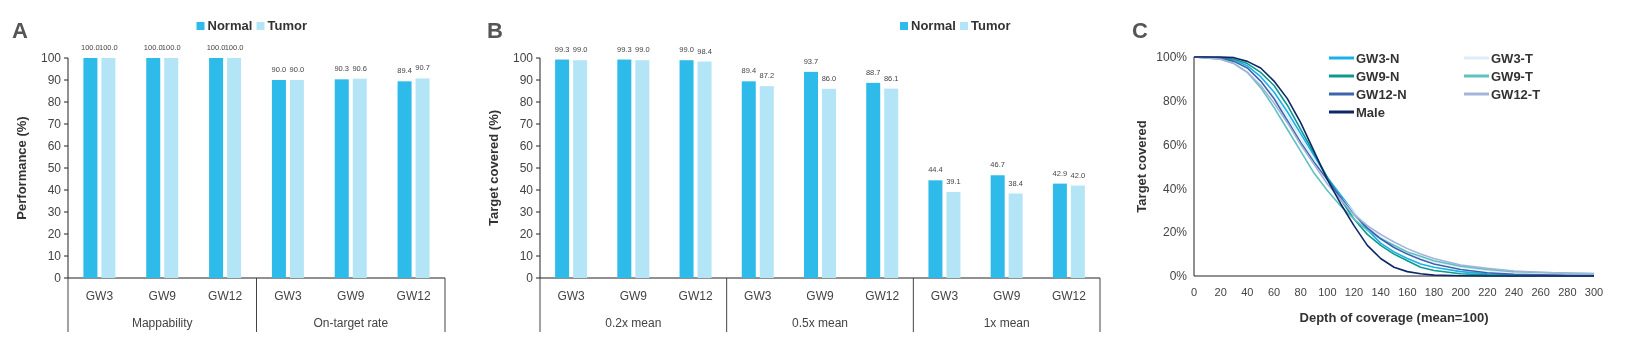 This screenshot has width=1627, height=360. Describe the element at coordinates (1394, 317) in the screenshot. I see `x-axis-title: Depth of coverage (mean=100)` at that location.